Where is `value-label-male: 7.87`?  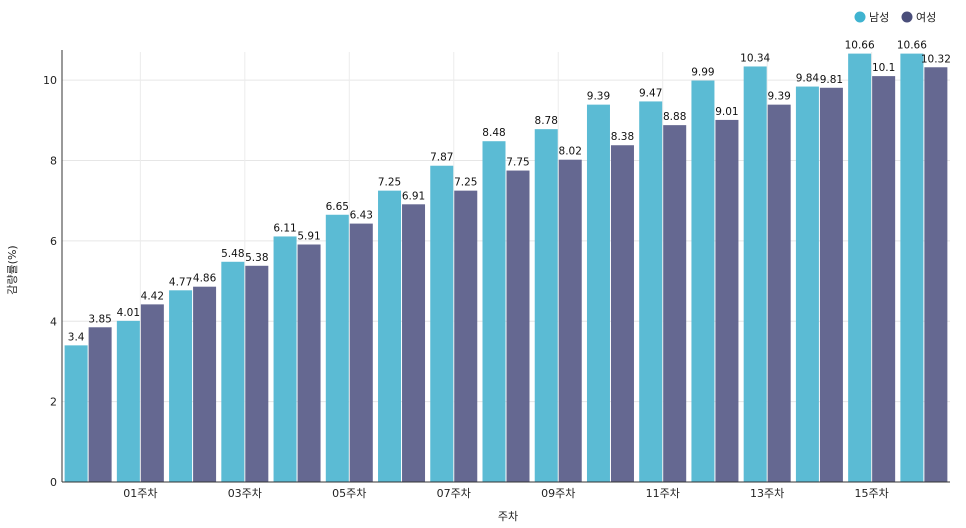 value-label-male: 7.87 is located at coordinates (441, 158).